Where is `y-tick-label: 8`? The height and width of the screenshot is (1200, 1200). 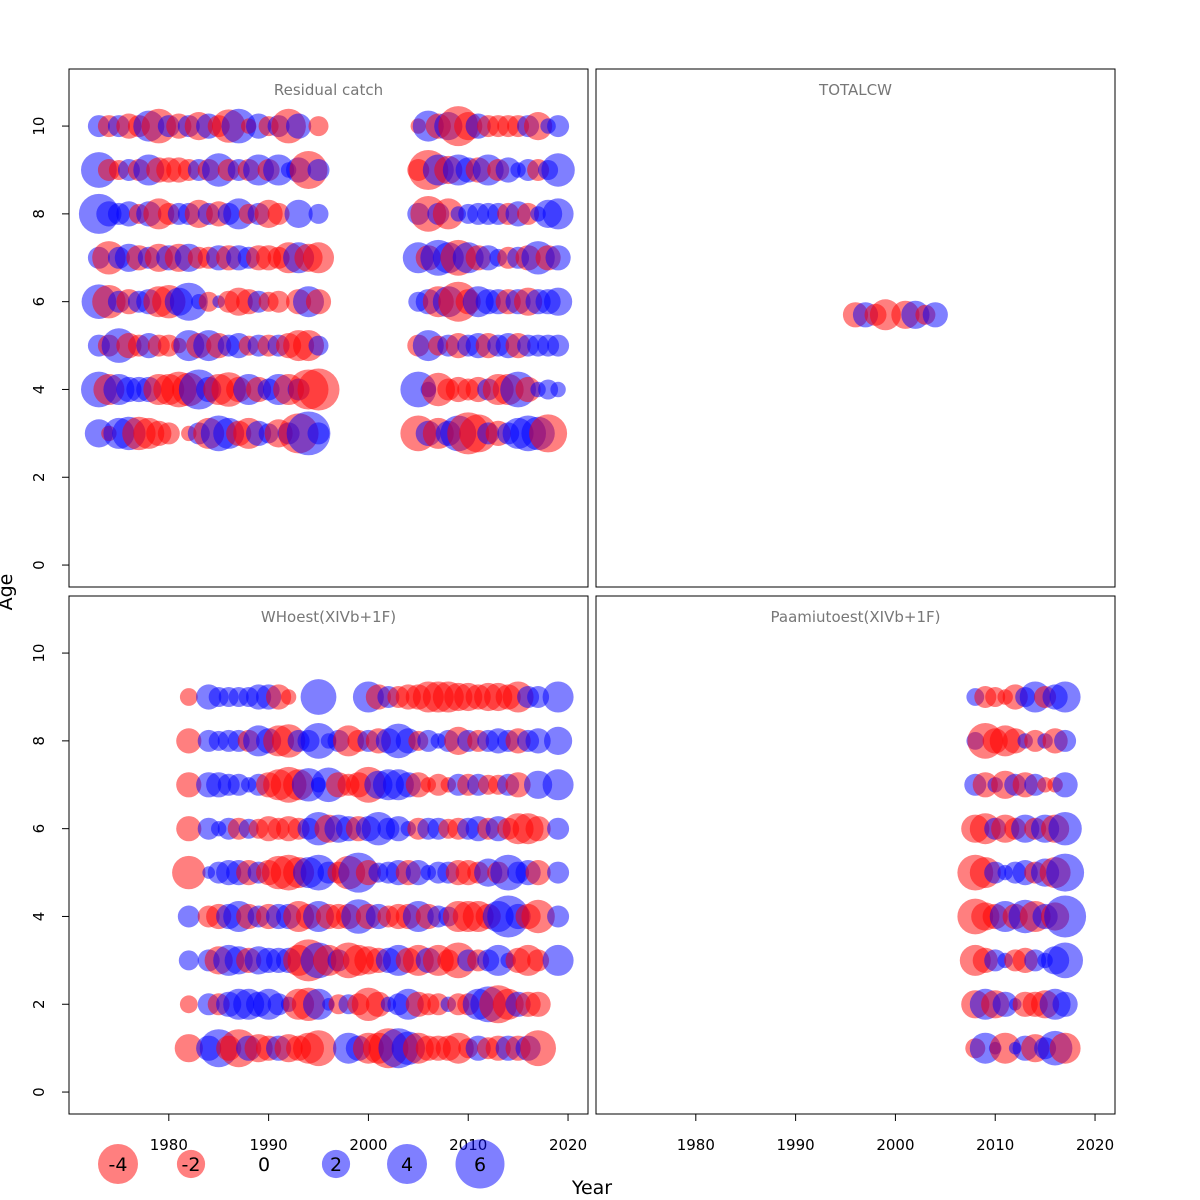
y-tick-label: 8 is located at coordinates (39, 214).